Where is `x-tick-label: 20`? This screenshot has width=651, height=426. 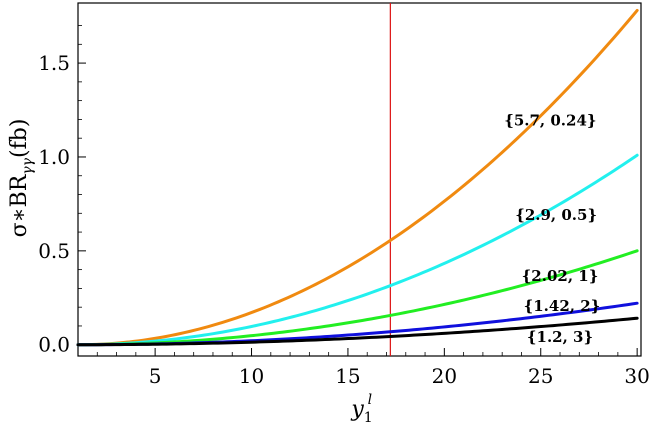
x-tick-label: 20 is located at coordinates (444, 376).